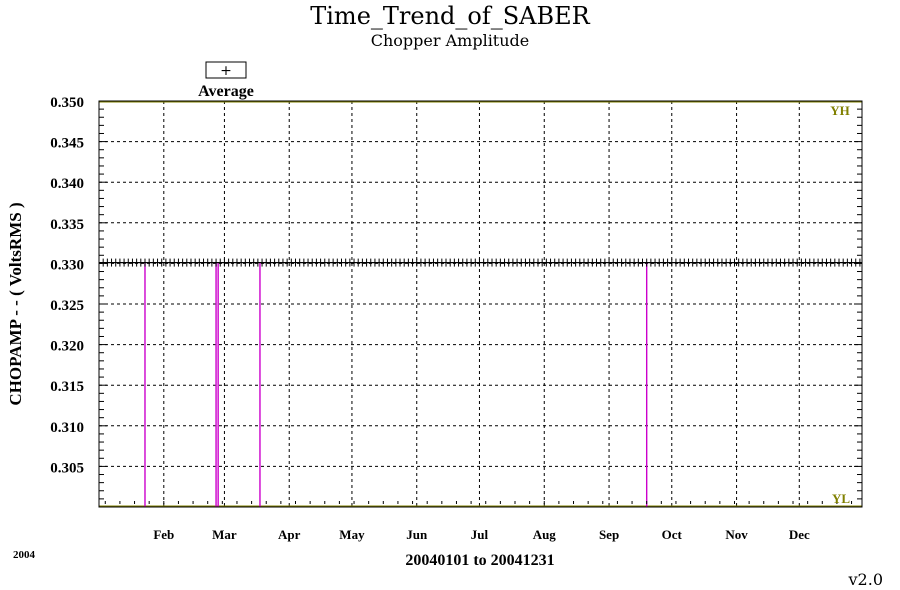 The height and width of the screenshot is (590, 900). I want to click on y-tick-label: 0.325, so click(67, 306).